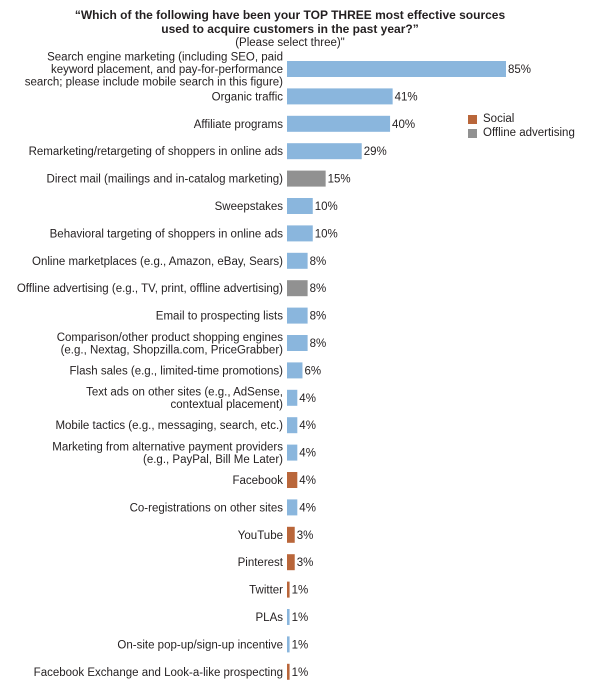 The image size is (590, 689). Describe the element at coordinates (307, 481) in the screenshot. I see `bar-value-label-15: 4%` at that location.